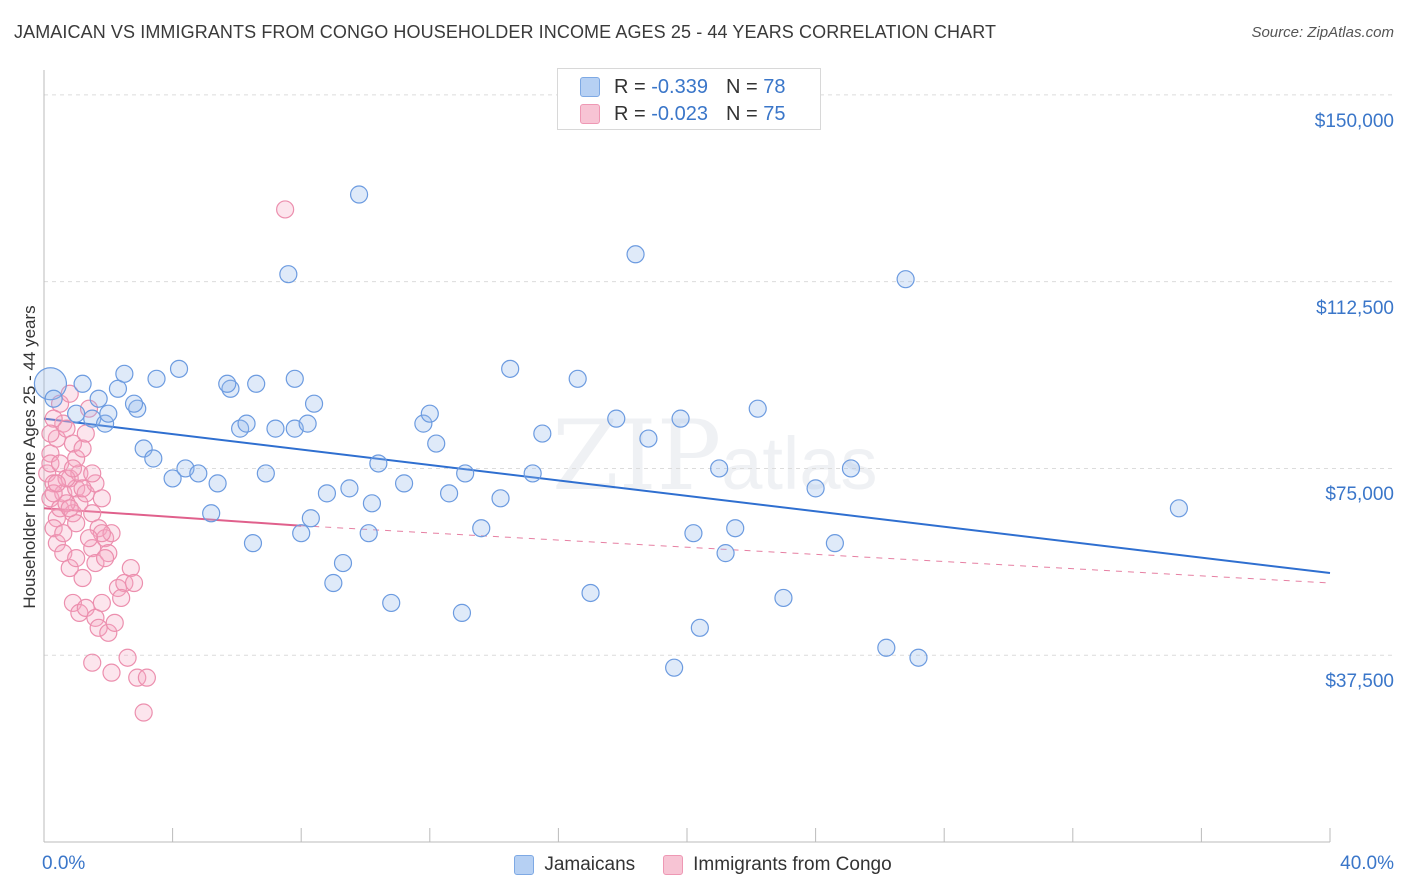 Image resolution: width=1406 pixels, height=892 pixels. Describe the element at coordinates (774, 86) in the screenshot. I see `legend-n-value: 78` at that location.